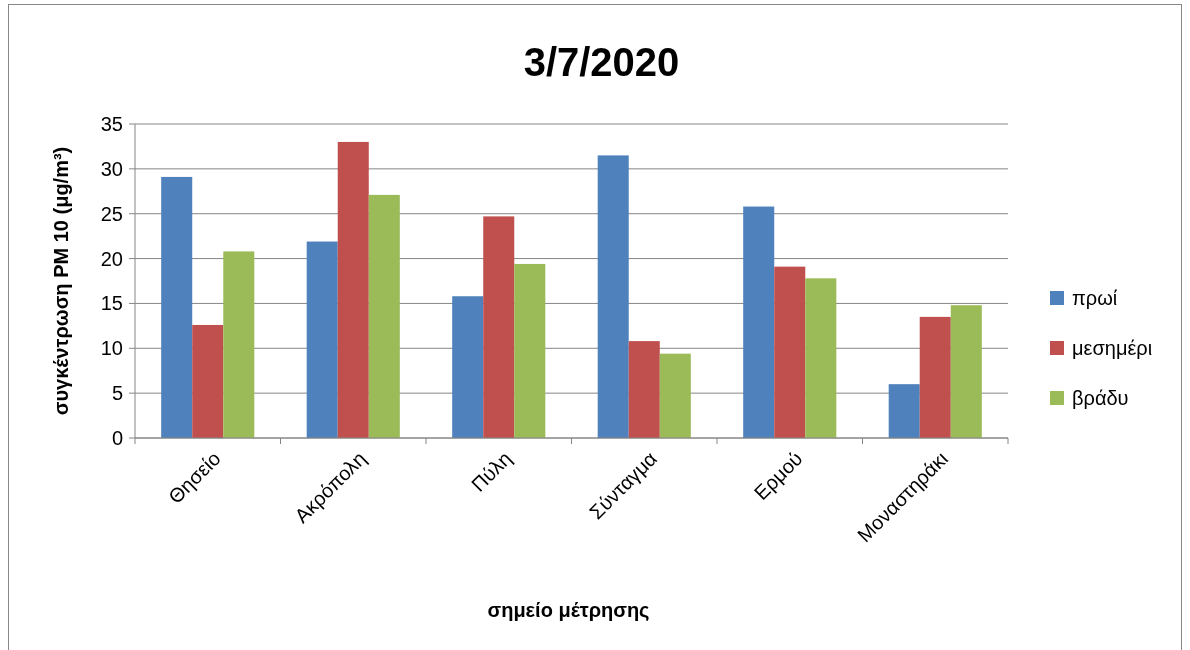 This screenshot has height=650, width=1190. What do you see at coordinates (1100, 398) in the screenshot?
I see `legend-label: βράδυ` at bounding box center [1100, 398].